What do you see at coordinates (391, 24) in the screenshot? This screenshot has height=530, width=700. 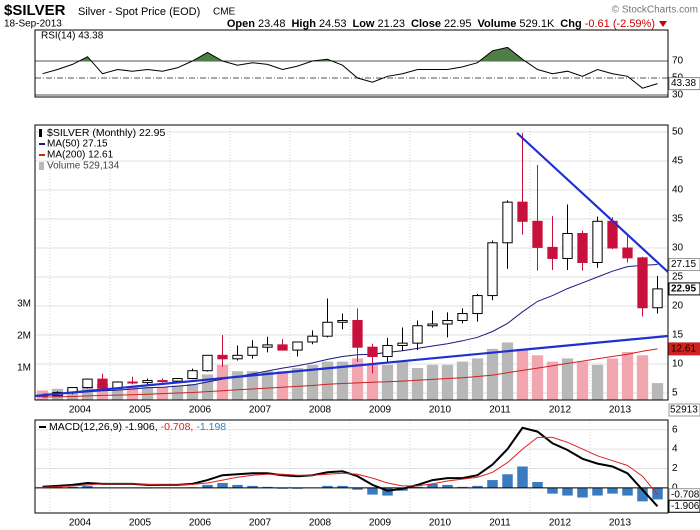 I see `stat-value: 21.23` at bounding box center [391, 24].